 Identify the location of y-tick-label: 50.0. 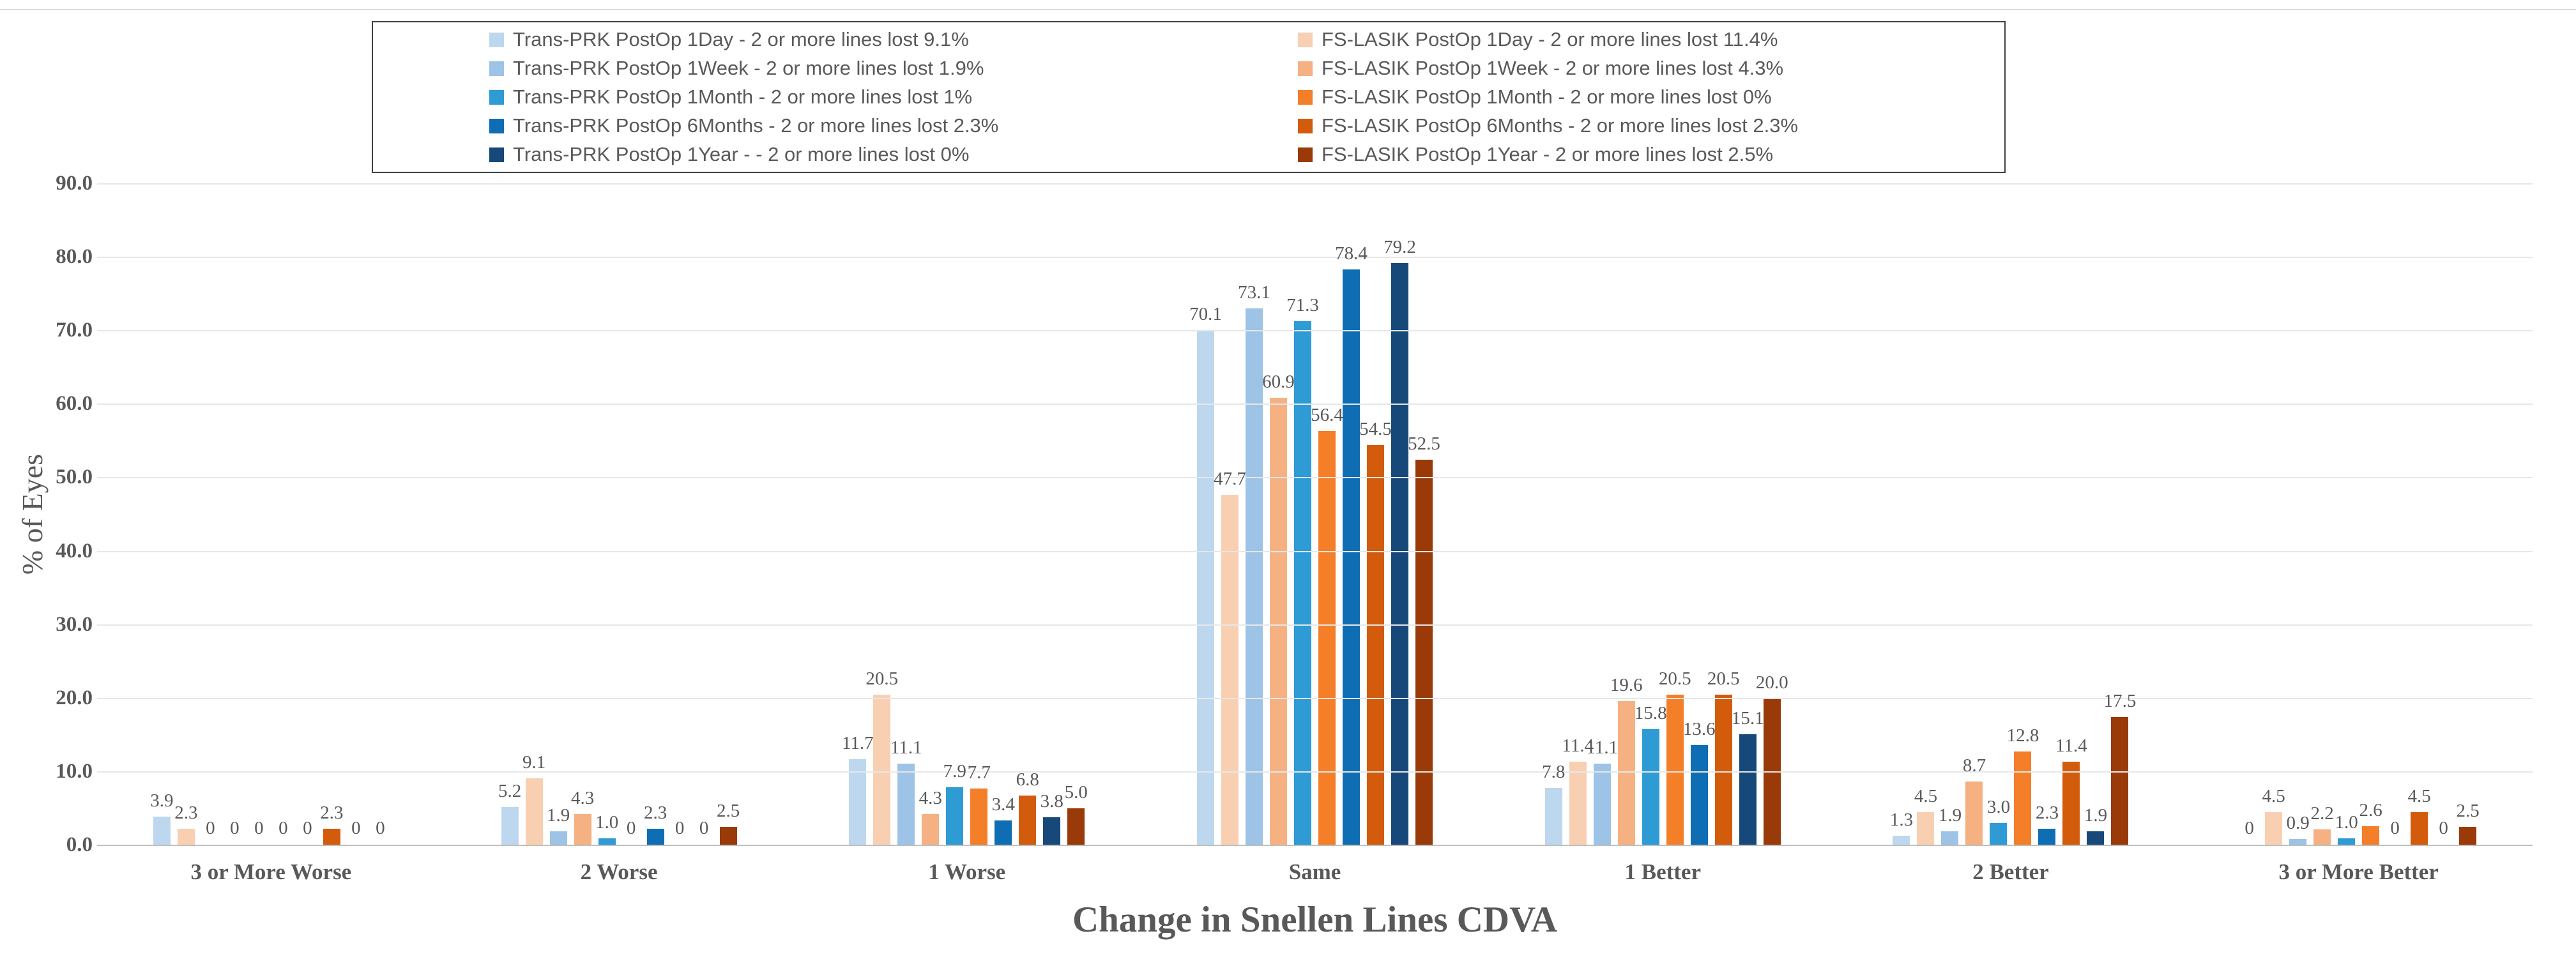
(74, 477).